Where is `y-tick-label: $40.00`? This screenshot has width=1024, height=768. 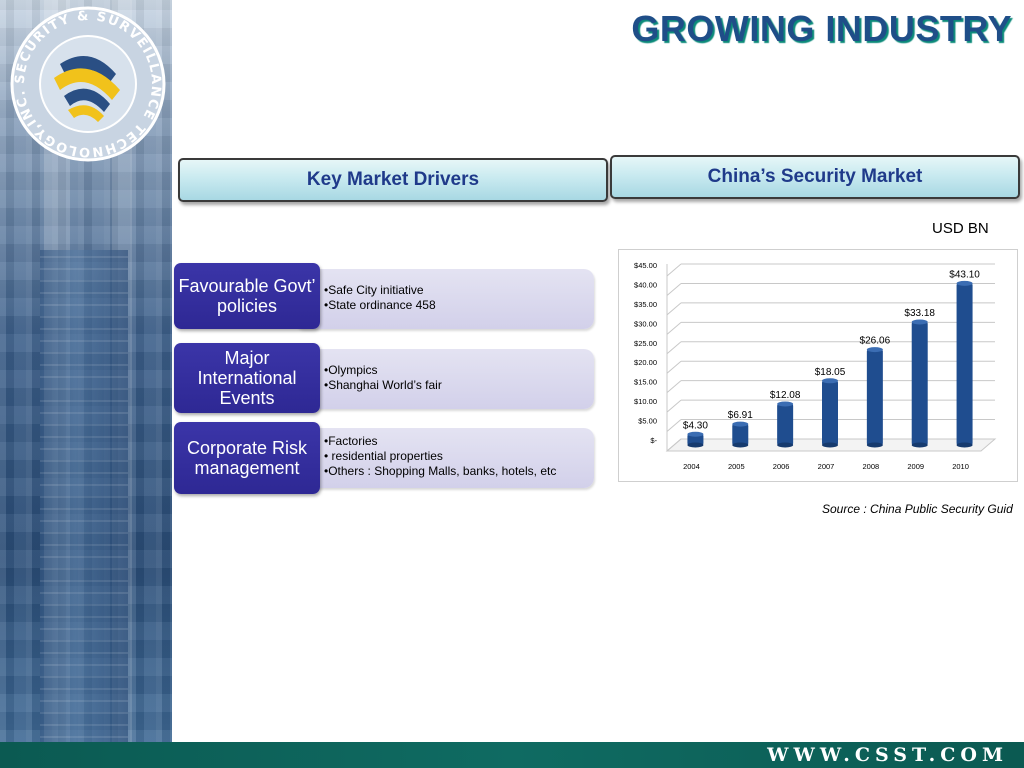 y-tick-label: $40.00 is located at coordinates (645, 284).